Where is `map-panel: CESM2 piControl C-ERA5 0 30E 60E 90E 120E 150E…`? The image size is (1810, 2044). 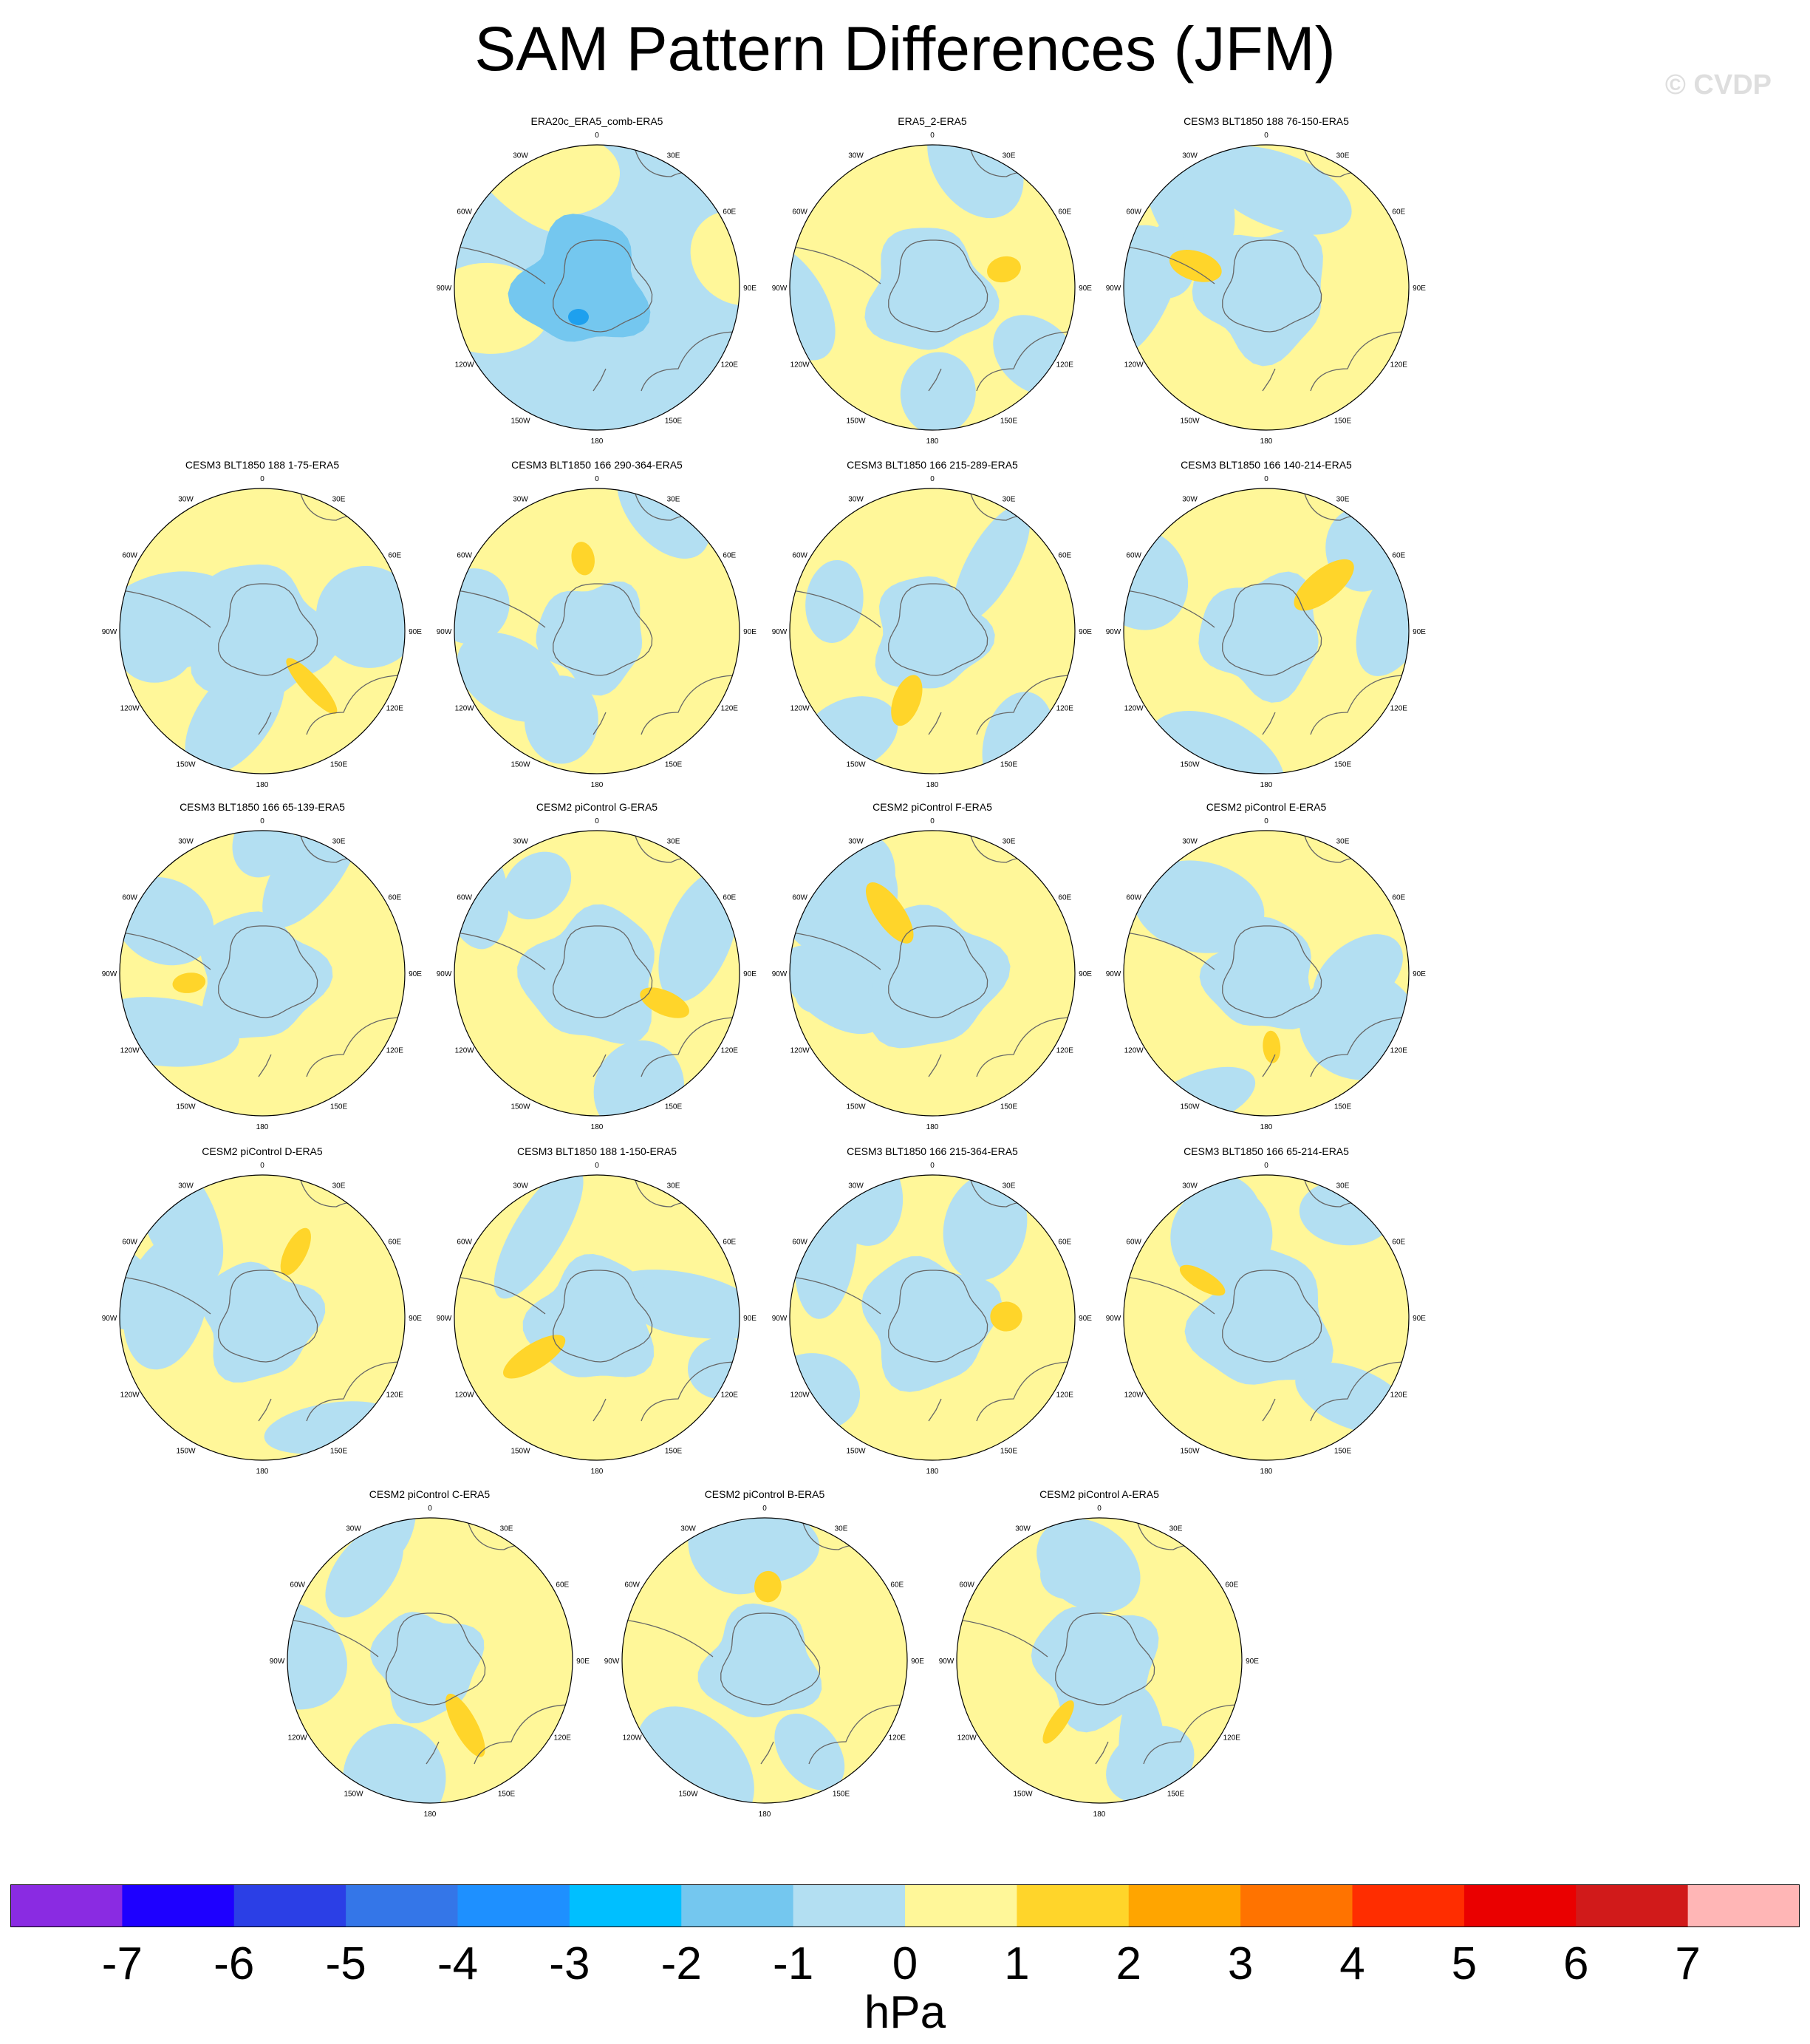
map-panel: CESM2 piControl C-ERA5 0 30E 60E 90E 120E 150E… is located at coordinates (429, 1654).